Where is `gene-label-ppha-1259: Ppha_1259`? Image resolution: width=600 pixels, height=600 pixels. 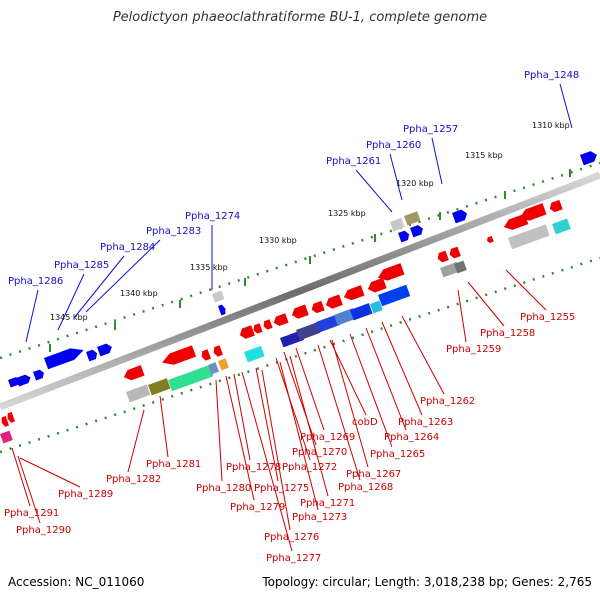 gene-label-ppha-1259: Ppha_1259 is located at coordinates (473, 349).